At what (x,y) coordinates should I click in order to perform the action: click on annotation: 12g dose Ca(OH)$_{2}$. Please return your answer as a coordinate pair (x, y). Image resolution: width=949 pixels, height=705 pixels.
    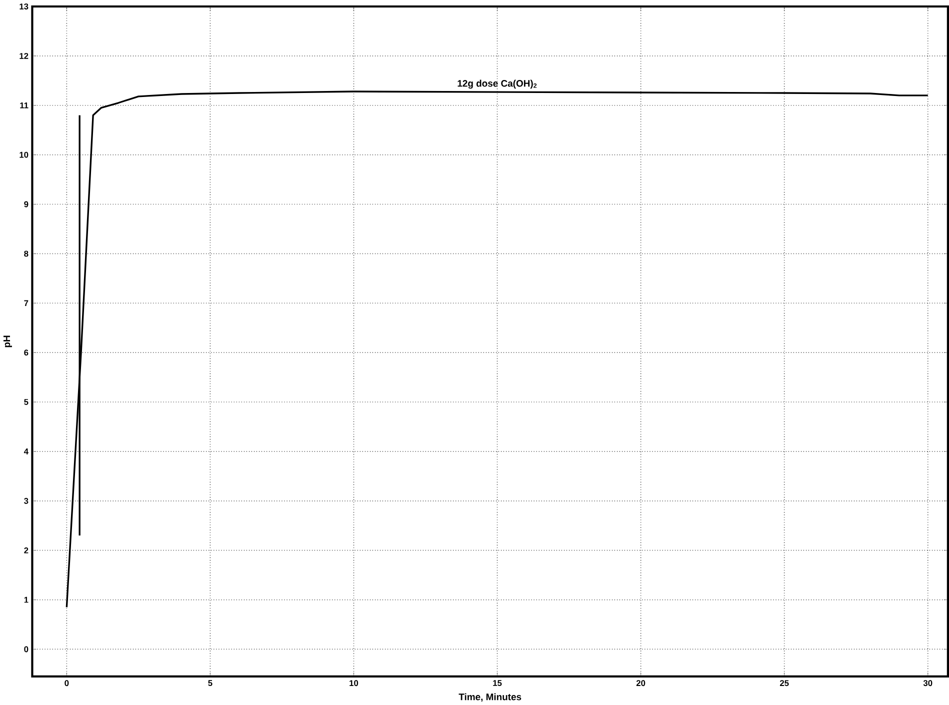
    Looking at the image, I should click on (497, 84).